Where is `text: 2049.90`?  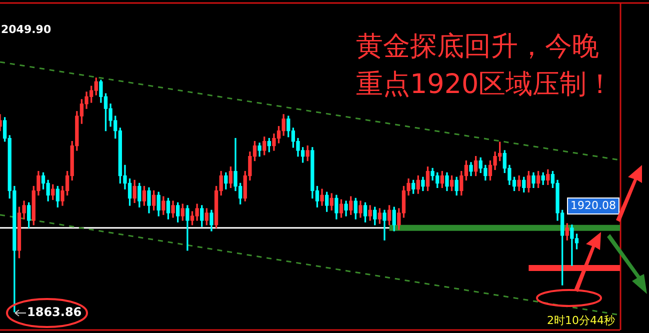
text: 2049.90 is located at coordinates (26, 29).